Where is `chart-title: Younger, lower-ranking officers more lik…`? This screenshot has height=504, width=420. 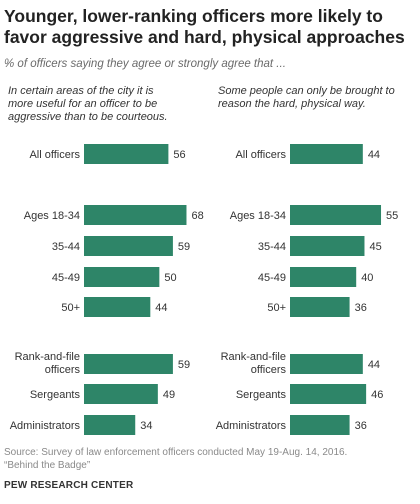
chart-title: Younger, lower-ranking officers more lik… is located at coordinates (204, 26).